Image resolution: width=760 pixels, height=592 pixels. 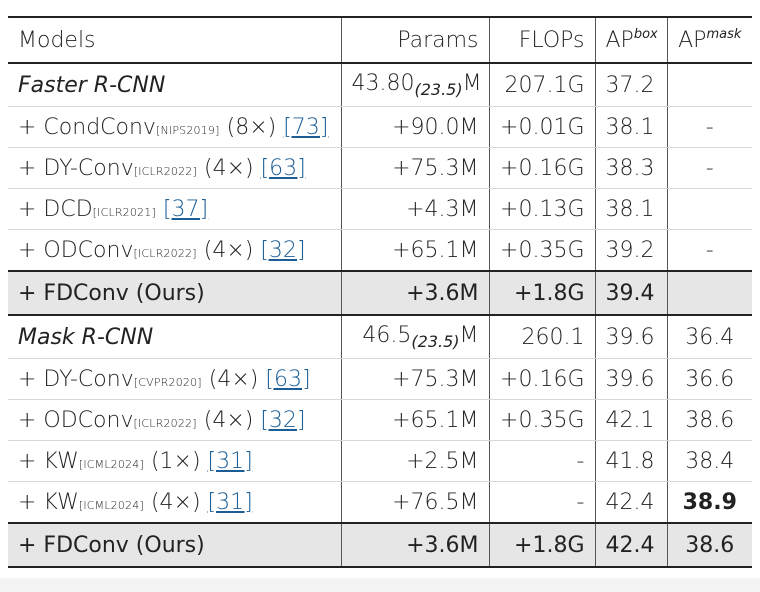 What do you see at coordinates (415, 502) in the screenshot?
I see `params-cell: +76.5M` at bounding box center [415, 502].